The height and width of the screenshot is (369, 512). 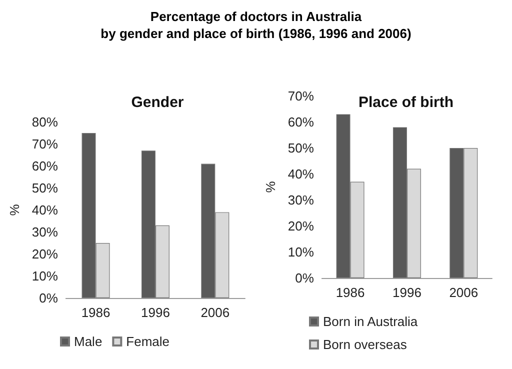 I want to click on legend-label: Female, so click(x=148, y=341).